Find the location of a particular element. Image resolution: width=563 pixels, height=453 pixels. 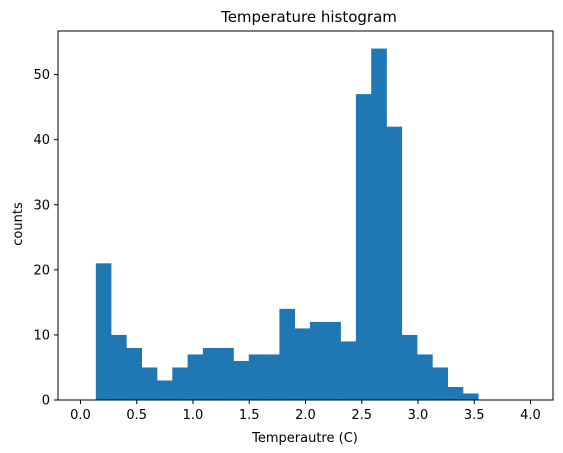

x-tick-label: 2.0 is located at coordinates (305, 415).